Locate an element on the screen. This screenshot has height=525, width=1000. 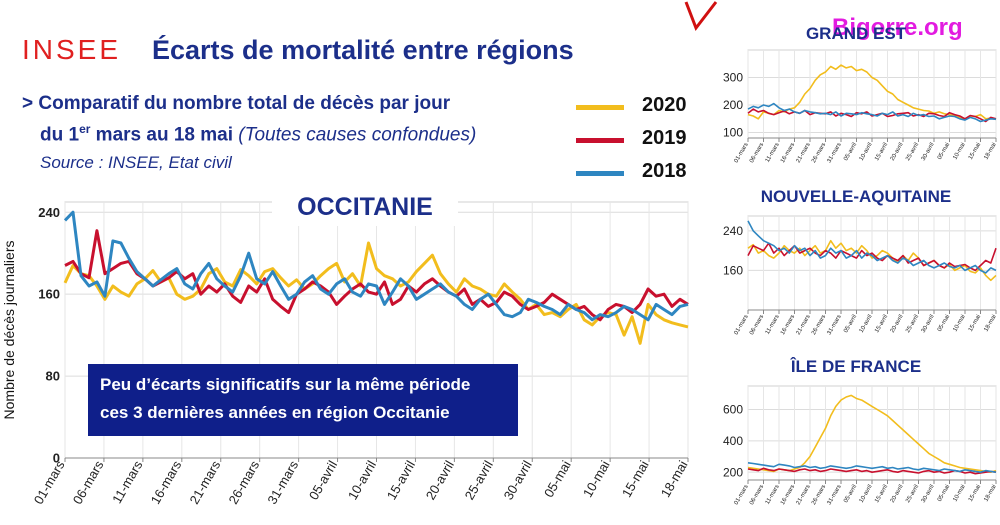
insee-brand: INSEE is located at coordinates (72, 49).